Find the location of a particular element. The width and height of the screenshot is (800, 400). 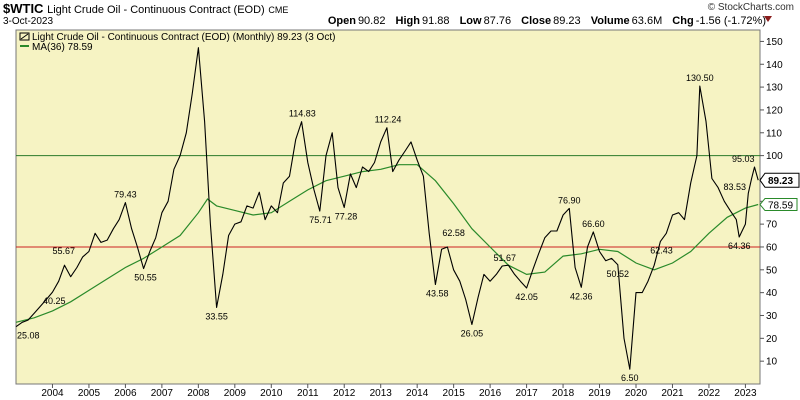

stat-label-volume: Volume is located at coordinates (610, 21).